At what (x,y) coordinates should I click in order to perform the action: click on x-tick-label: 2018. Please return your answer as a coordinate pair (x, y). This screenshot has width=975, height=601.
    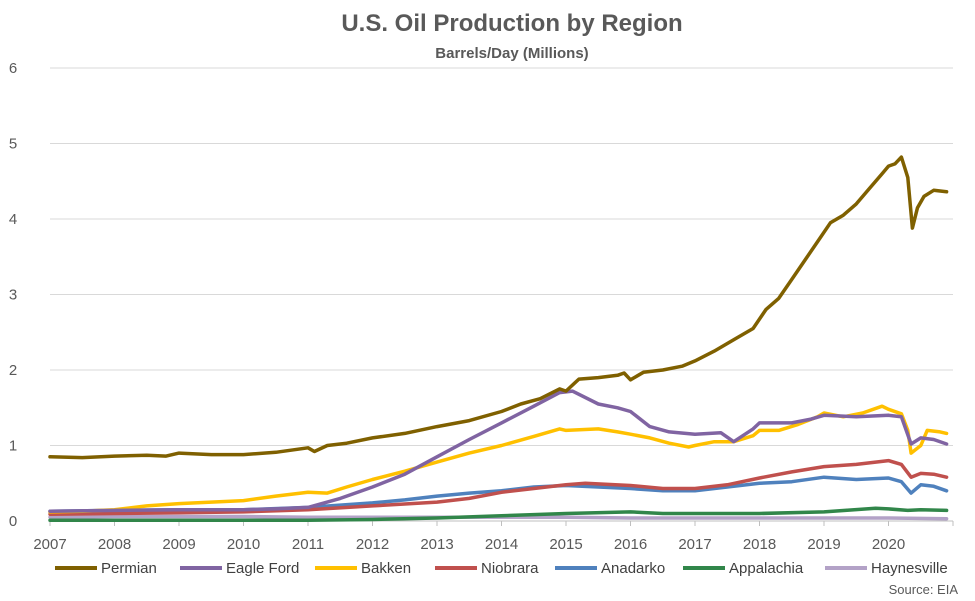
    Looking at the image, I should click on (759, 544).